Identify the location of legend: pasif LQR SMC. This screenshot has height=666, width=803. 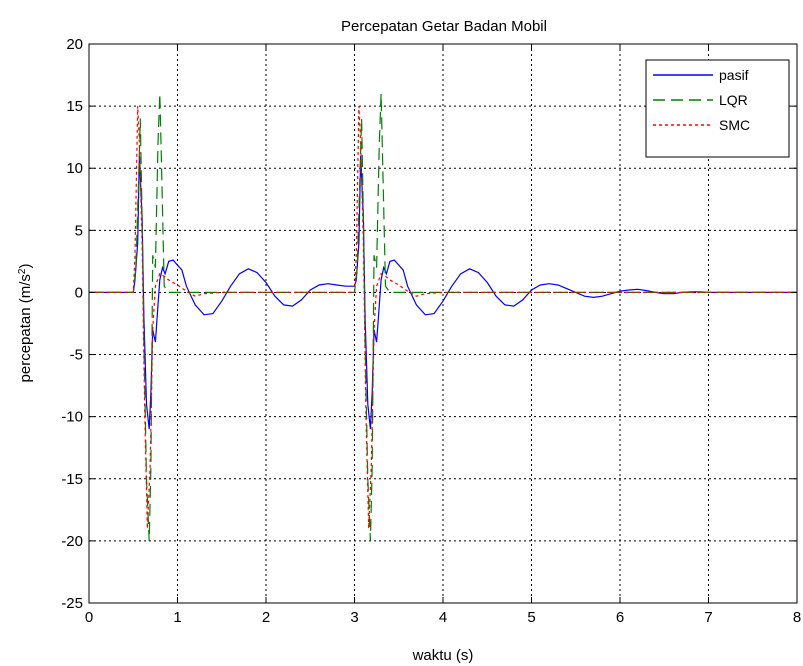
(717, 108).